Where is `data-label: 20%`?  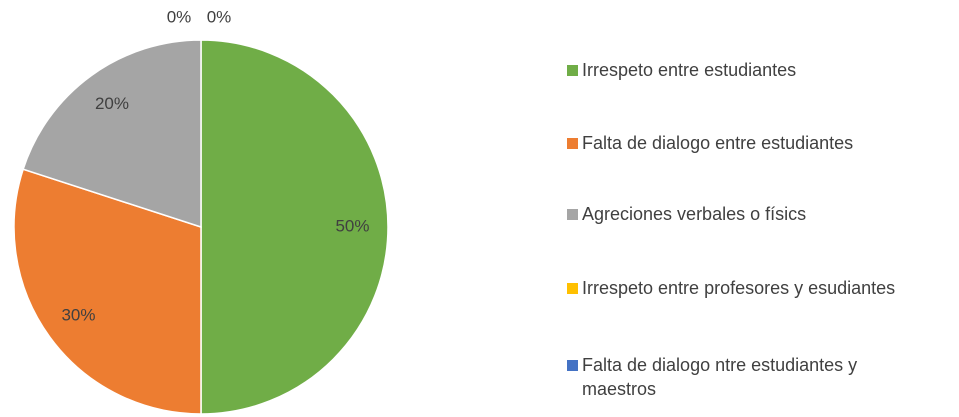
data-label: 20% is located at coordinates (112, 103).